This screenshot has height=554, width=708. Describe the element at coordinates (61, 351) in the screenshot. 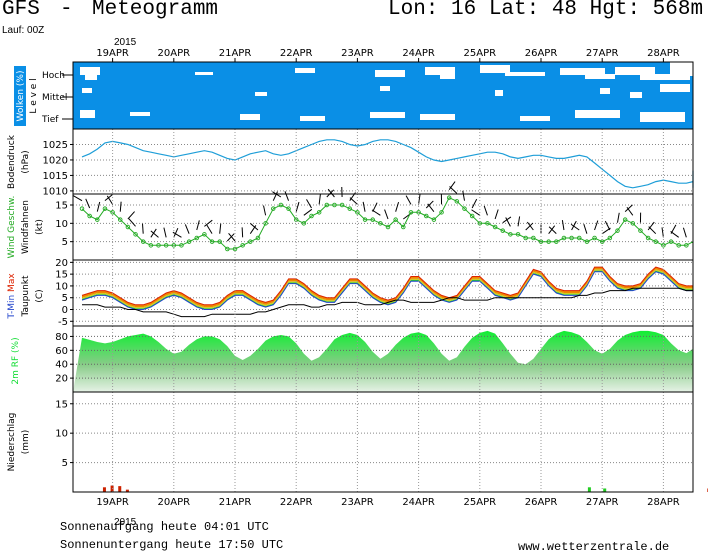

I see `axis-tick-label: 60` at that location.